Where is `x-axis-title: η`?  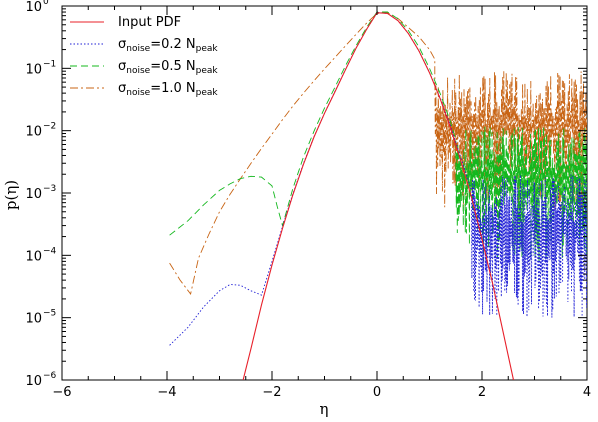 x-axis-title: η is located at coordinates (324, 409).